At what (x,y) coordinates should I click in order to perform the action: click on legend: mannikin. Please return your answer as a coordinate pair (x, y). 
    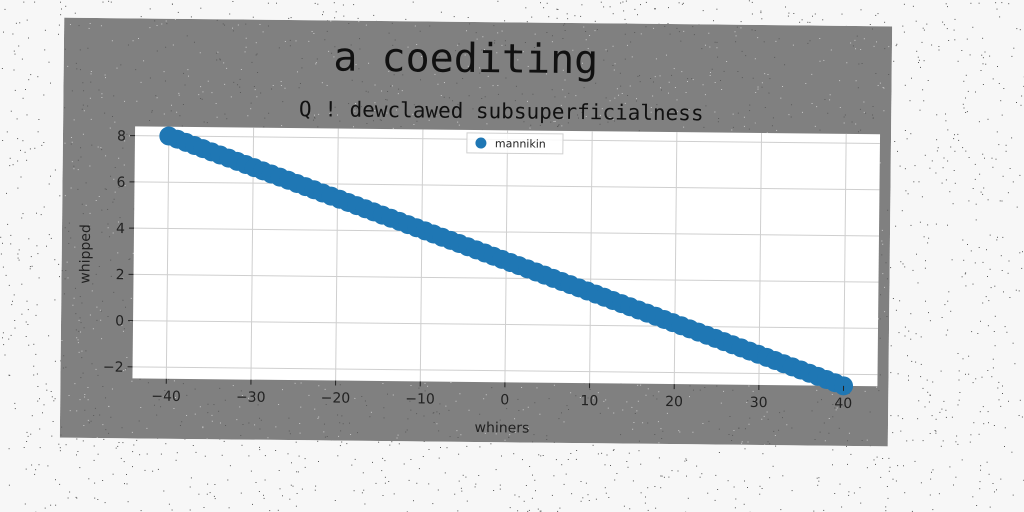
    Looking at the image, I should click on (515, 143).